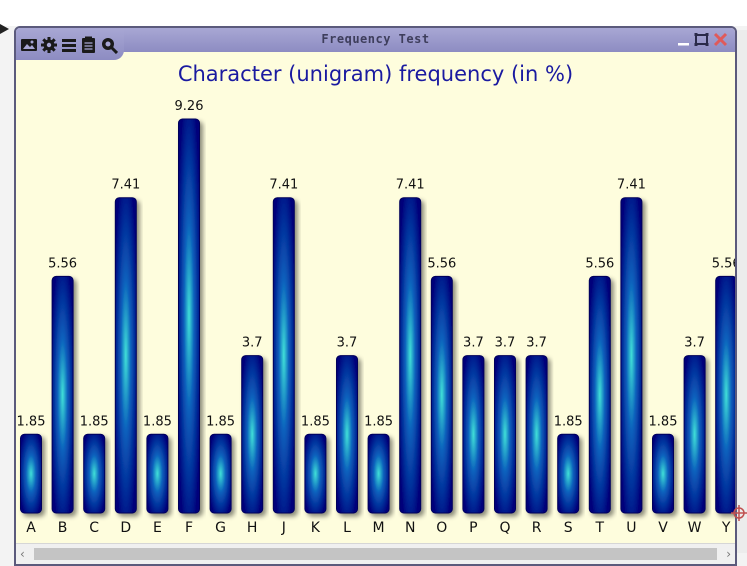 The width and height of the screenshot is (747, 566). I want to click on category-label-J: J, so click(283, 528).